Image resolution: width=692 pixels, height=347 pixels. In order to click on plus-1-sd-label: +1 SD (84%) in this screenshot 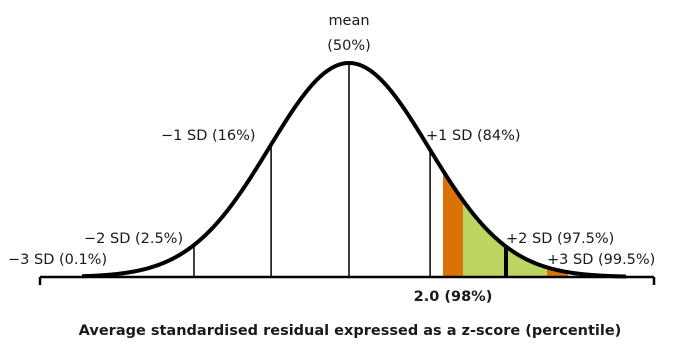, I will do `click(473, 136)`.